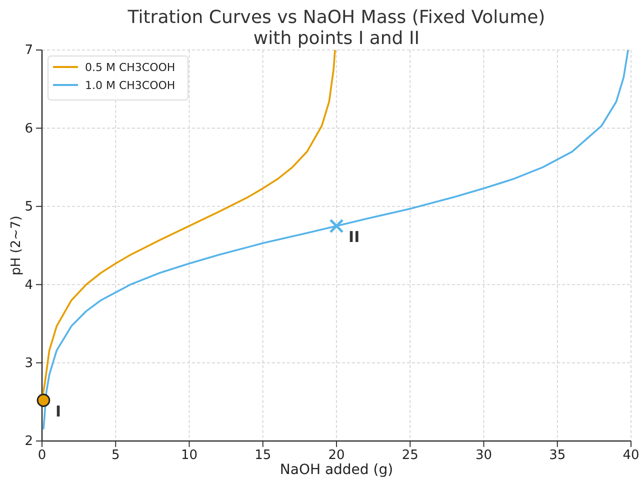  What do you see at coordinates (263, 456) in the screenshot?
I see `x-tick-label: 15` at bounding box center [263, 456].